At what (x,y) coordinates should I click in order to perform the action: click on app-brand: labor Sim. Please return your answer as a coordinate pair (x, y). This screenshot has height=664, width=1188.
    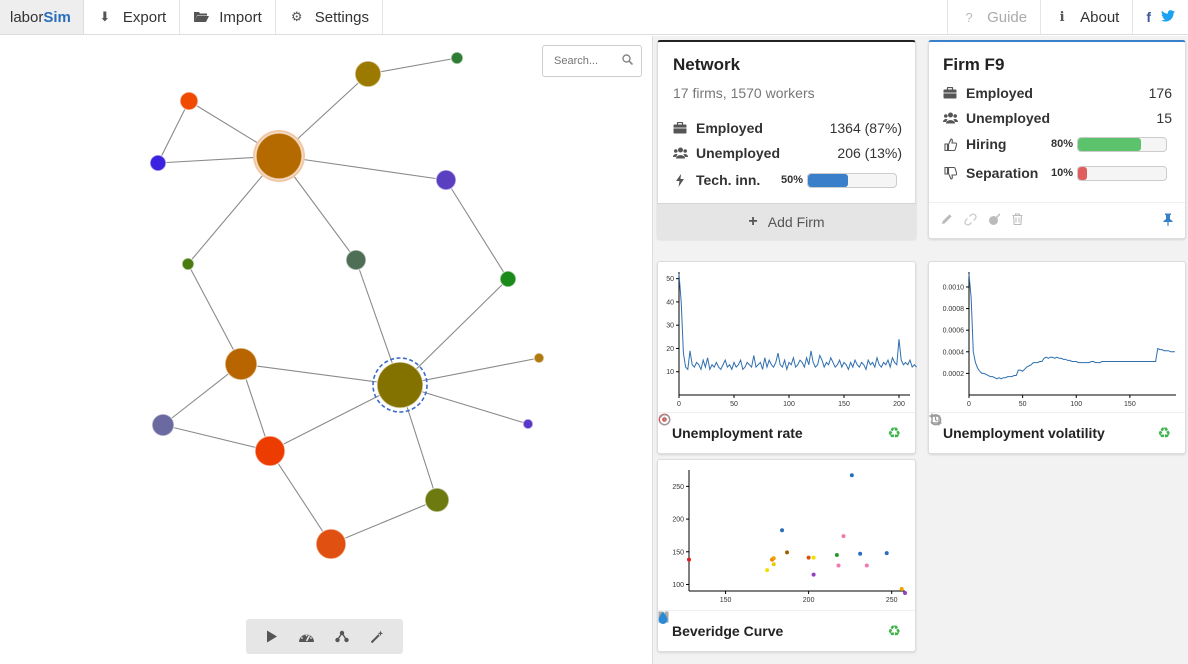
    Looking at the image, I should click on (42, 17).